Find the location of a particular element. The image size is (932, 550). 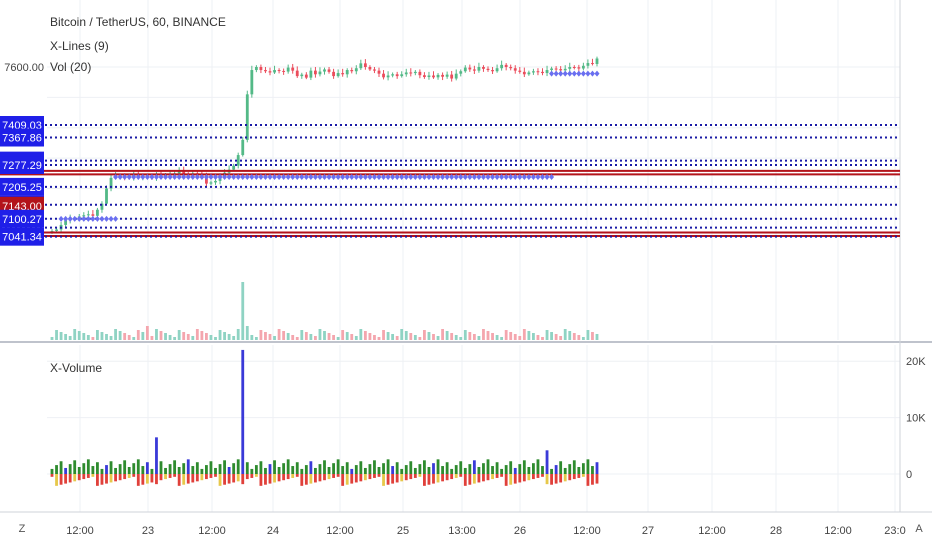

auto-scale-button: A is located at coordinates (919, 529).